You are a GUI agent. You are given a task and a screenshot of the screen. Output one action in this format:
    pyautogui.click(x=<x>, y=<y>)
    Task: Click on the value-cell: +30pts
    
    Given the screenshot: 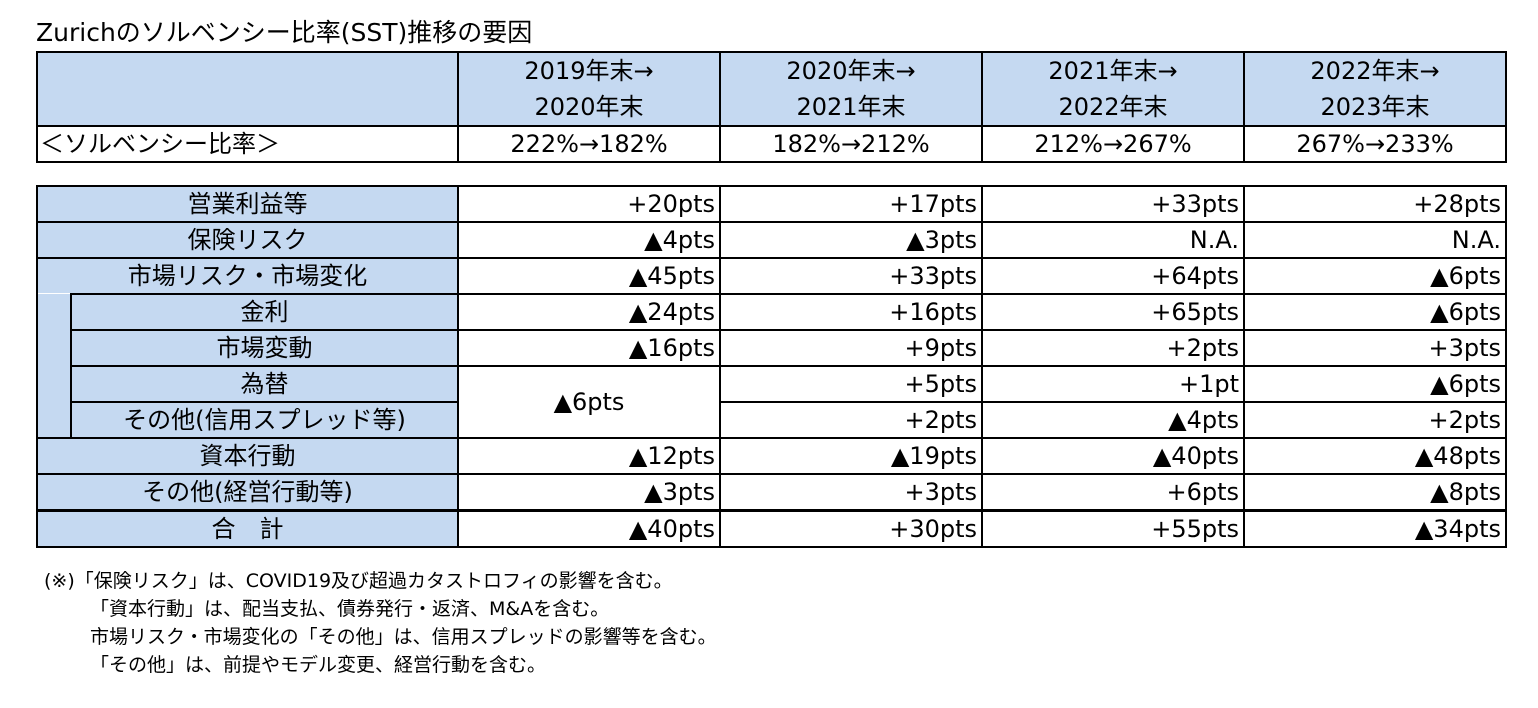 What is the action you would take?
    pyautogui.click(x=851, y=528)
    